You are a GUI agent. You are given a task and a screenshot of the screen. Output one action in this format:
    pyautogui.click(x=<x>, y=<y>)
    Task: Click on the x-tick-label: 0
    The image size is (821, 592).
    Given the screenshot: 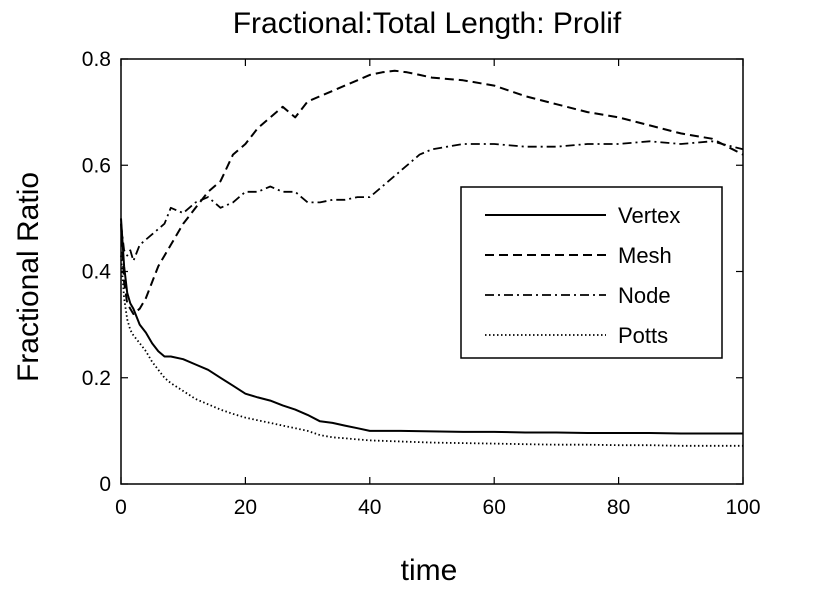 What is the action you would take?
    pyautogui.click(x=121, y=507)
    